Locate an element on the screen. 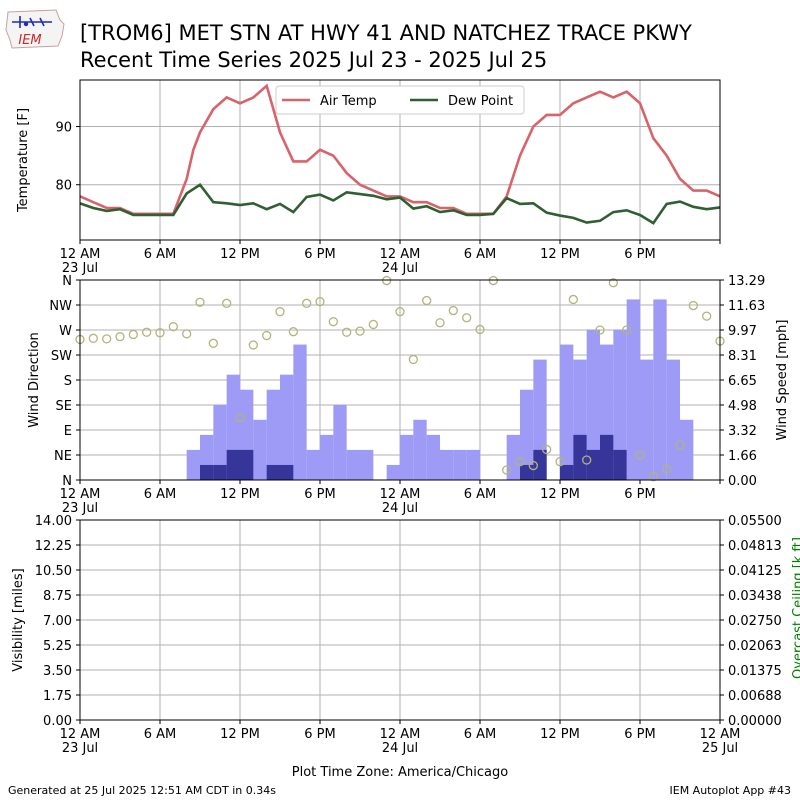 Image resolution: width=800 pixels, height=804 pixels. visibility-tick-label: 12.25 is located at coordinates (53, 546).